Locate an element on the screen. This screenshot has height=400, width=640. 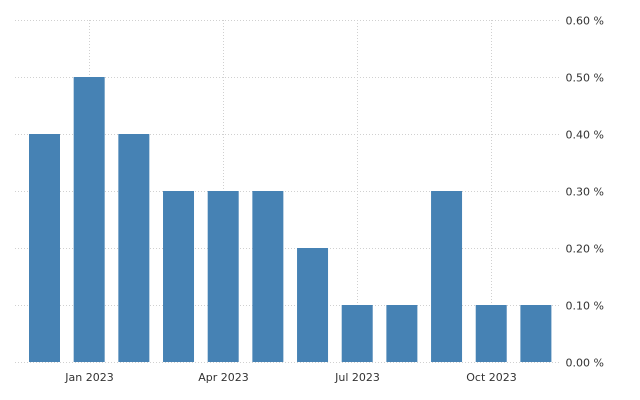
y-tick-label: 0.30 % is located at coordinates (585, 192).